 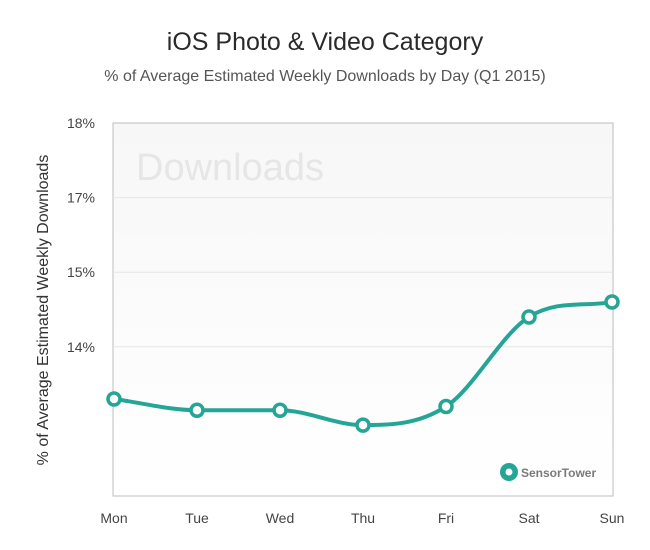 What do you see at coordinates (280, 518) in the screenshot?
I see `x-tick-label: Wed` at bounding box center [280, 518].